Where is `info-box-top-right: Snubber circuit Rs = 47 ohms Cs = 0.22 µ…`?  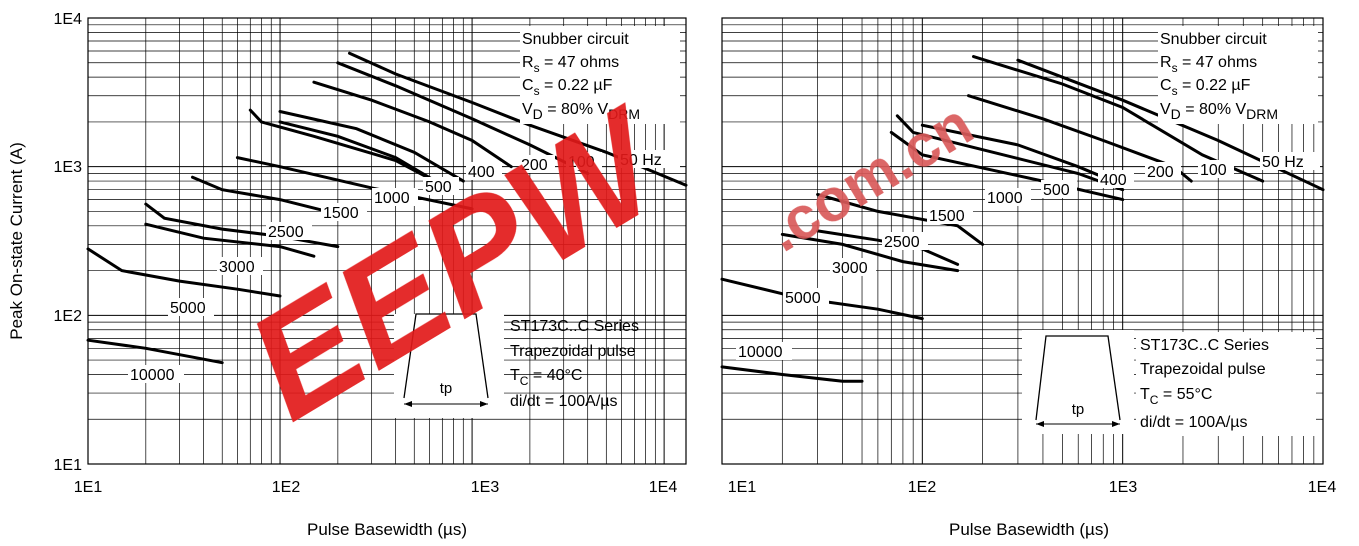 info-box-top-right: Snubber circuit Rs = 47 ohms Cs = 0.22 µ… is located at coordinates (1238, 75).